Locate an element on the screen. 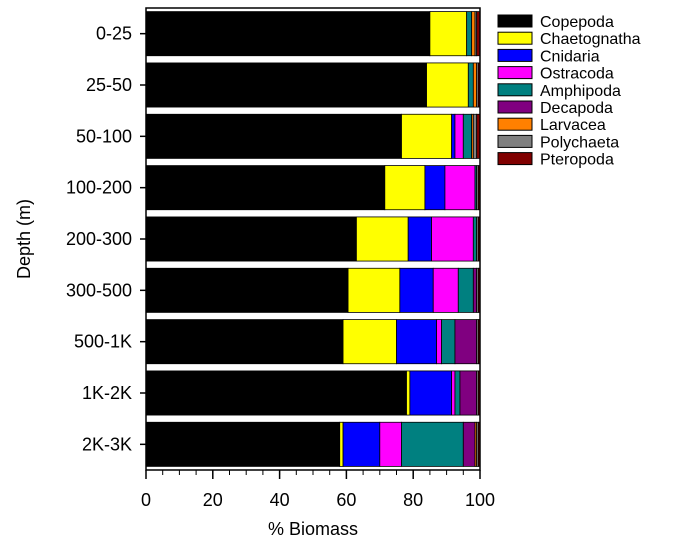  y-tick-label: 1K-2K is located at coordinates (107, 393).